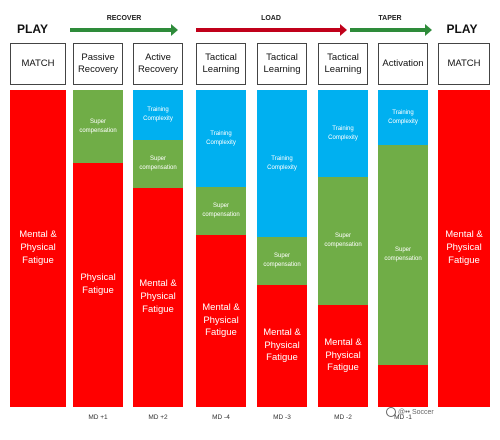 Image resolution: width=500 pixels, height=440 pixels. I want to click on day-label-md-plus-2: MD +2, so click(158, 417).